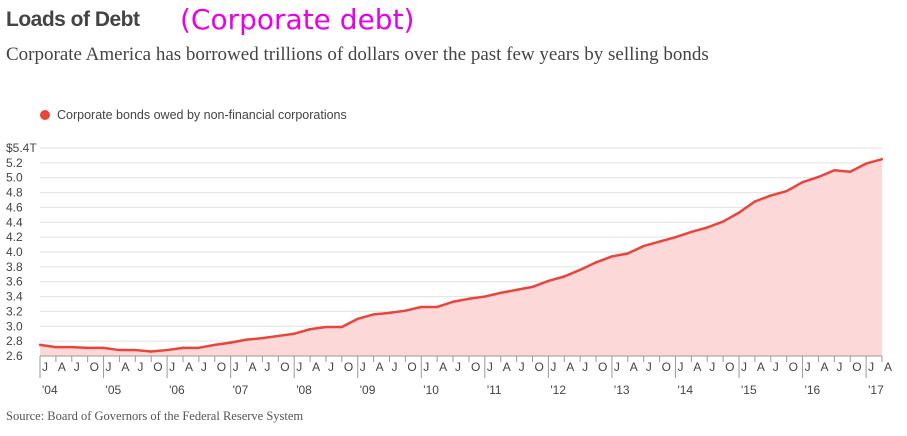 The height and width of the screenshot is (436, 907). What do you see at coordinates (297, 19) in the screenshot?
I see `annotation-text: (Corporate debt)` at bounding box center [297, 19].